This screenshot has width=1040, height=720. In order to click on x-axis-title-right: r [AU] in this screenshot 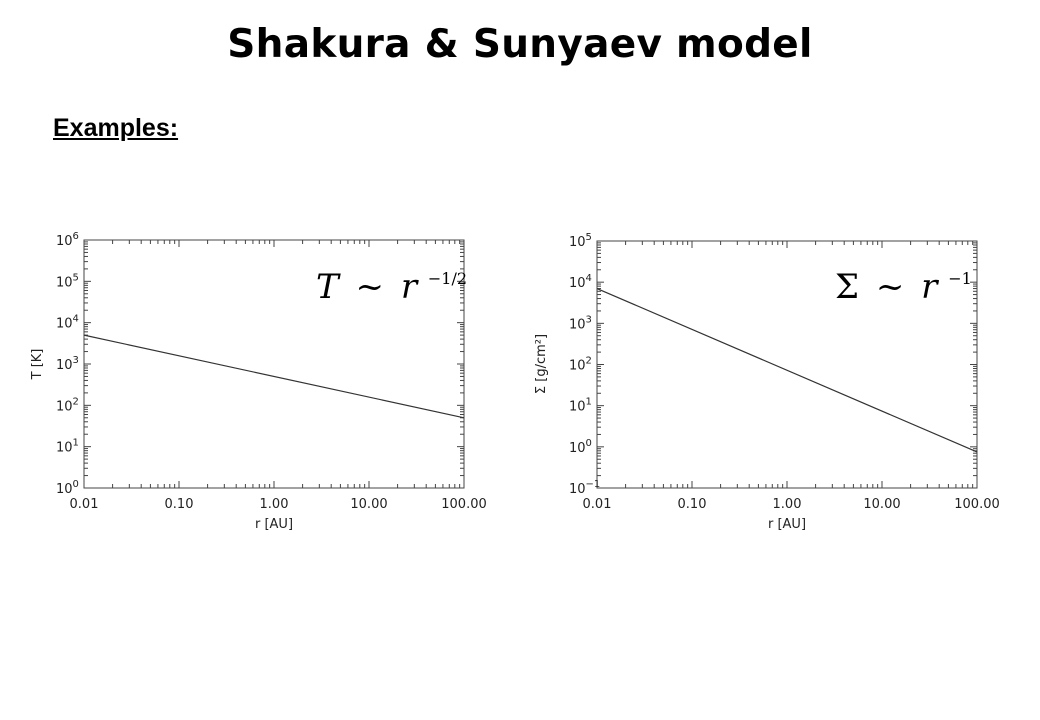, I will do `click(787, 524)`.